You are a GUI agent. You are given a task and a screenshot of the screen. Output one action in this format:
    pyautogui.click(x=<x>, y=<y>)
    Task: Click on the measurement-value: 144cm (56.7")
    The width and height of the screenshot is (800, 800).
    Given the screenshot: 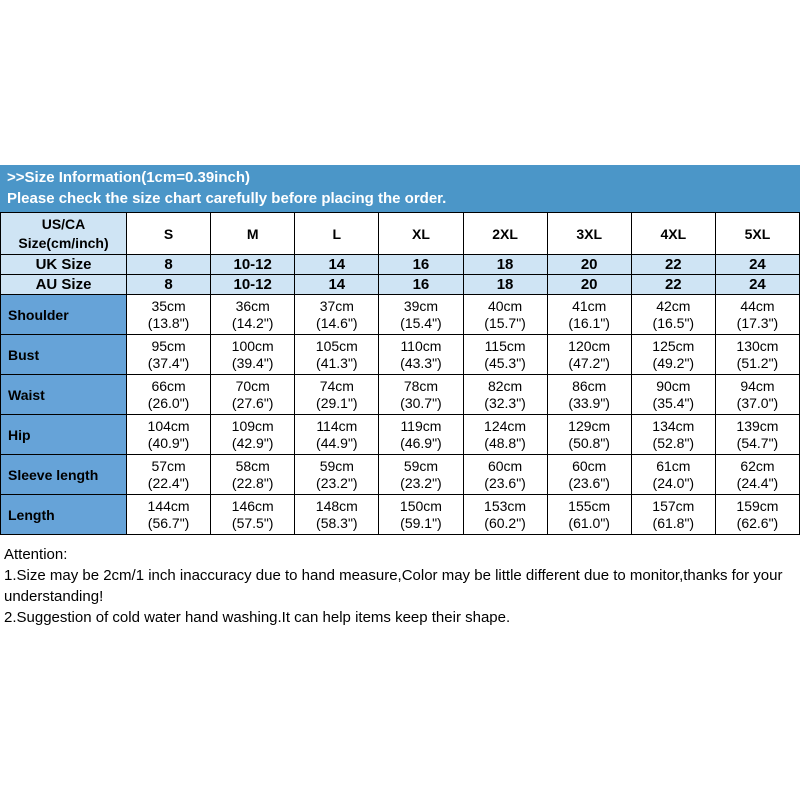 What is the action you would take?
    pyautogui.click(x=168, y=514)
    